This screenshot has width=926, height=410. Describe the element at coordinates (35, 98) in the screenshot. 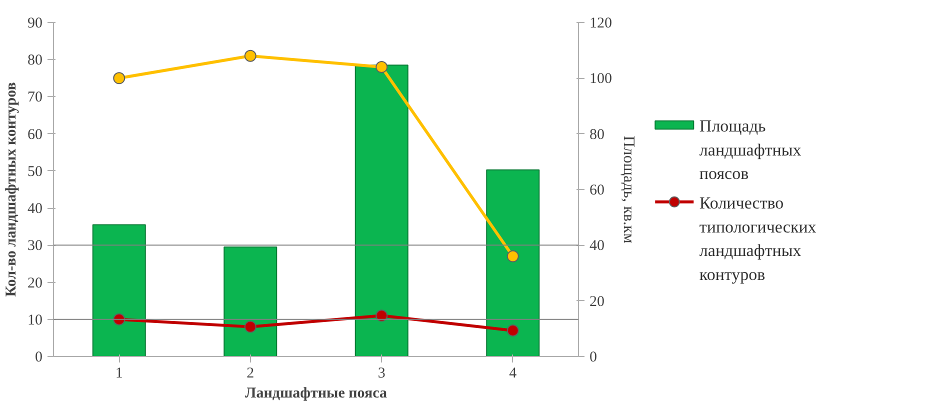

I see `y-tick-label: 70` at that location.